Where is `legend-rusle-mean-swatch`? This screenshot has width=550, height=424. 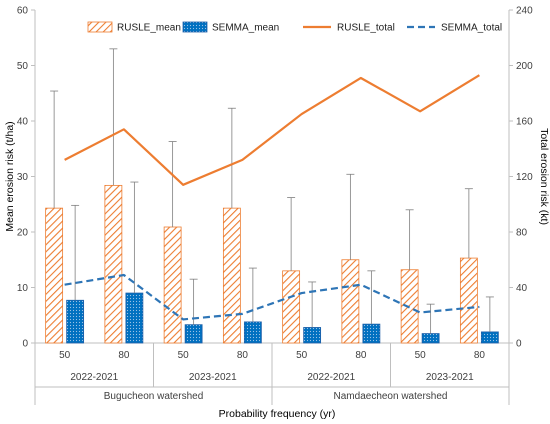 legend-rusle-mean-swatch is located at coordinates (100, 27).